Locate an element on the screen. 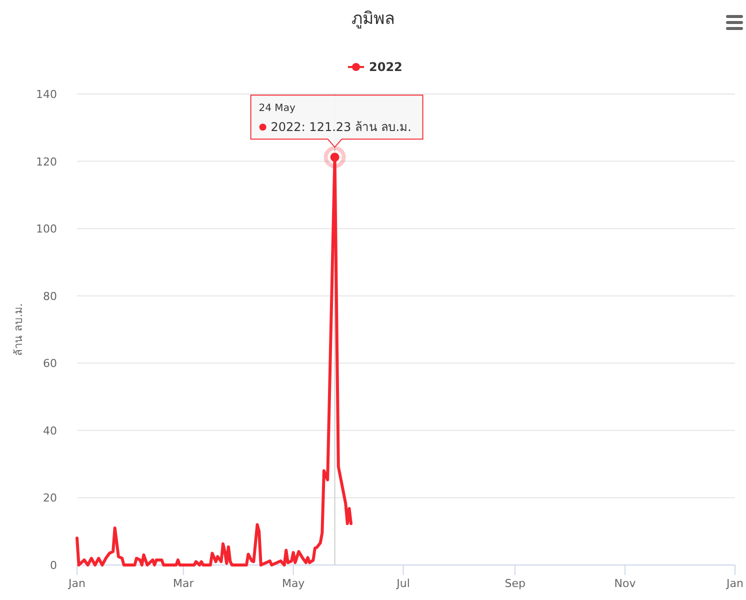  legend-label: 2022 is located at coordinates (385, 67).